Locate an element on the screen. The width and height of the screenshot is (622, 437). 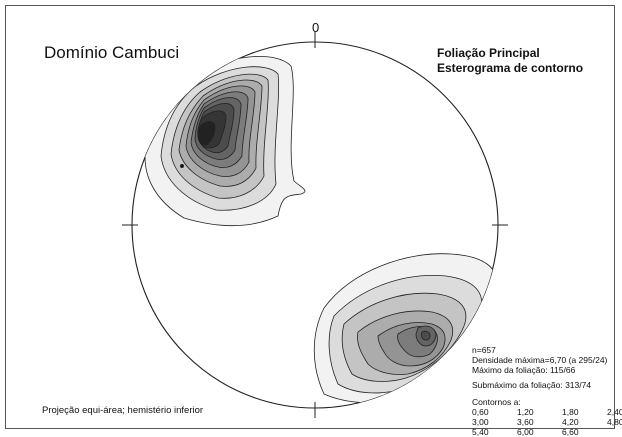
max-density: Densidade máxima=6,70 (a 295/24) is located at coordinates (540, 360).